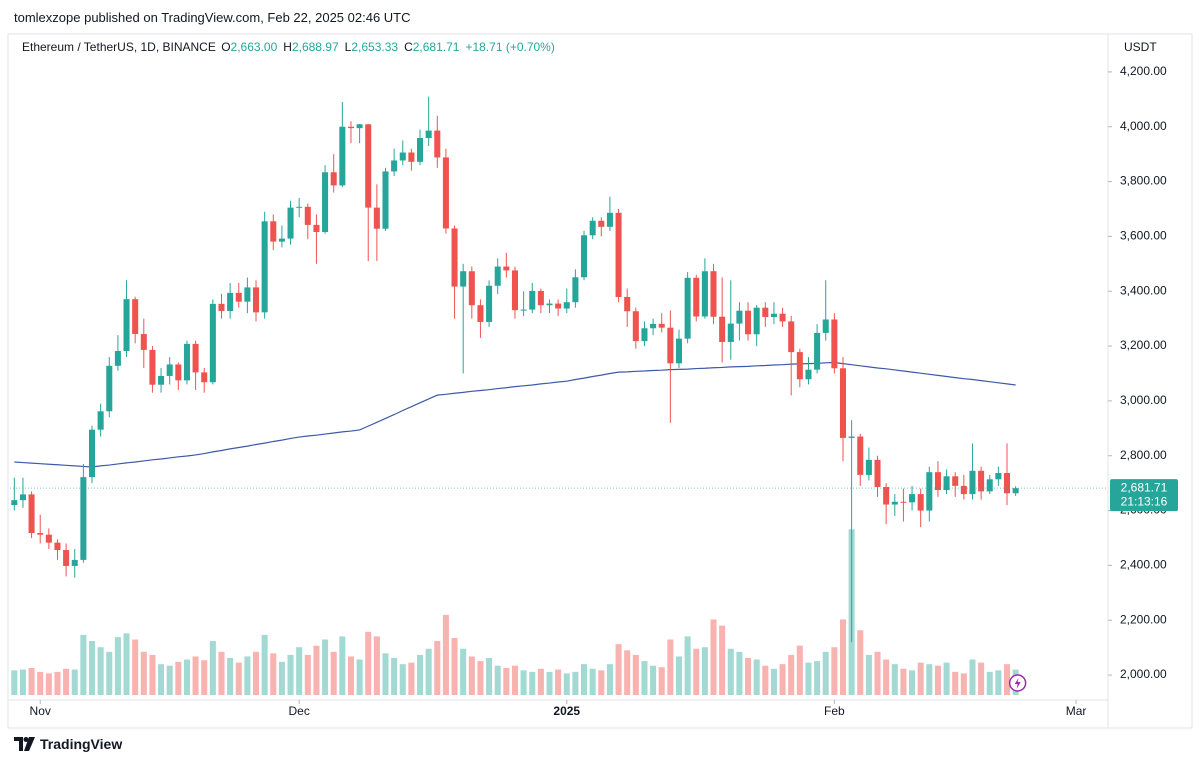  What do you see at coordinates (40, 711) in the screenshot?
I see `x-tick-label: Nov` at bounding box center [40, 711].